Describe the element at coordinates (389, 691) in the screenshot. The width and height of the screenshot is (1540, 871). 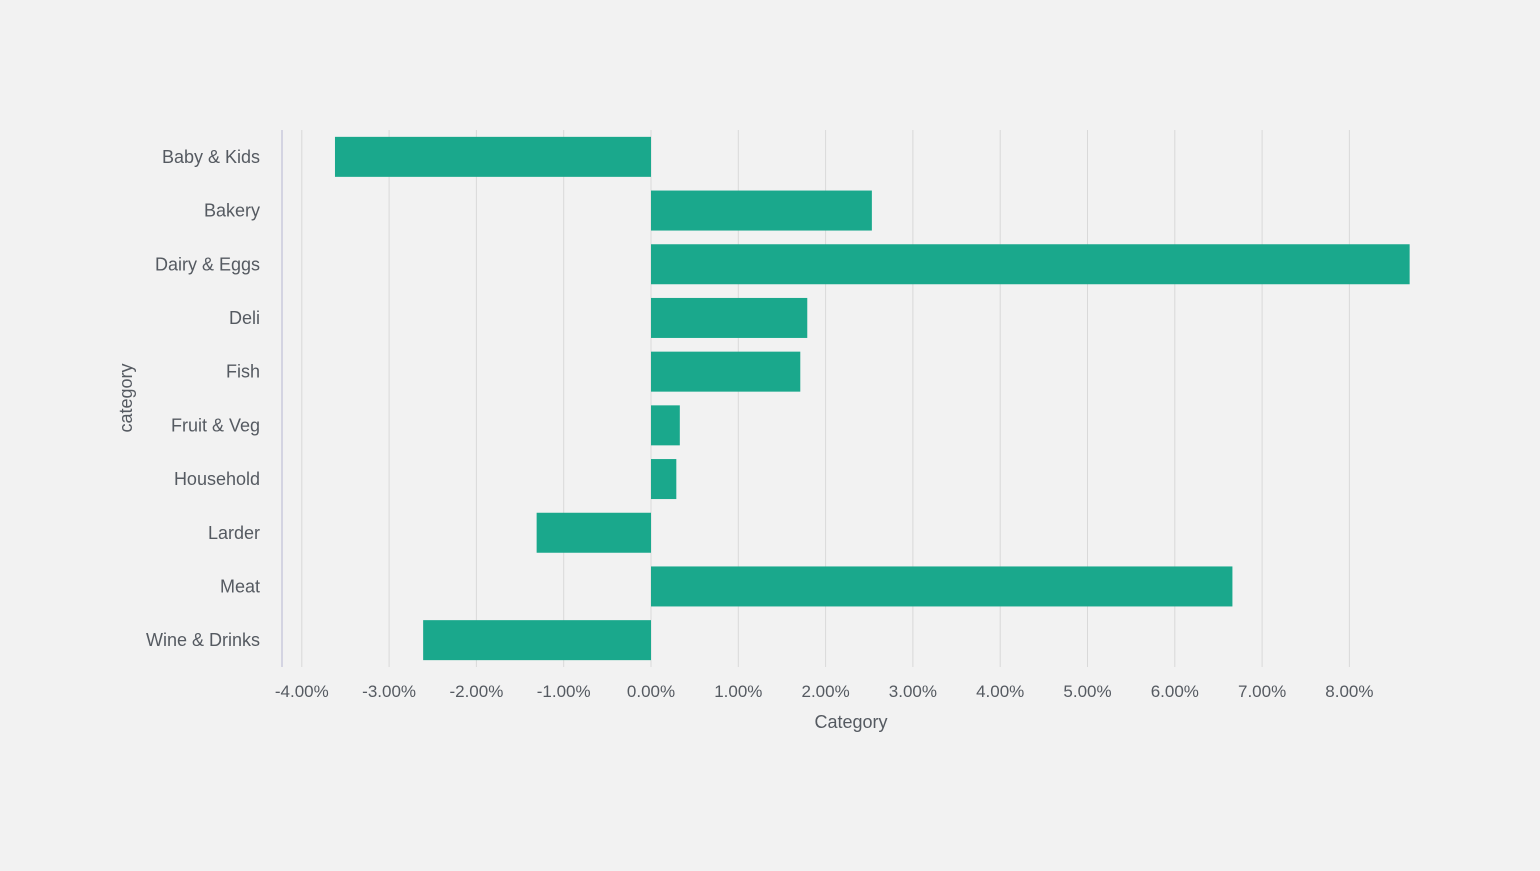
I see `x-tick-label: -3.00%` at that location.